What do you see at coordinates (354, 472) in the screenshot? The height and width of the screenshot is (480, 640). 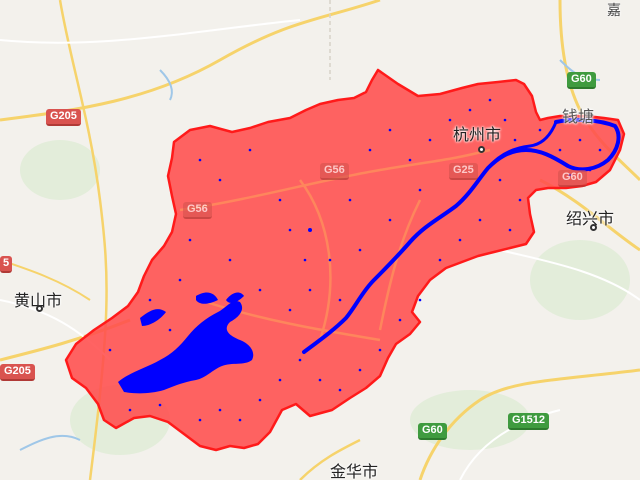 I see `city-label-jinhua: 金华市` at bounding box center [354, 472].